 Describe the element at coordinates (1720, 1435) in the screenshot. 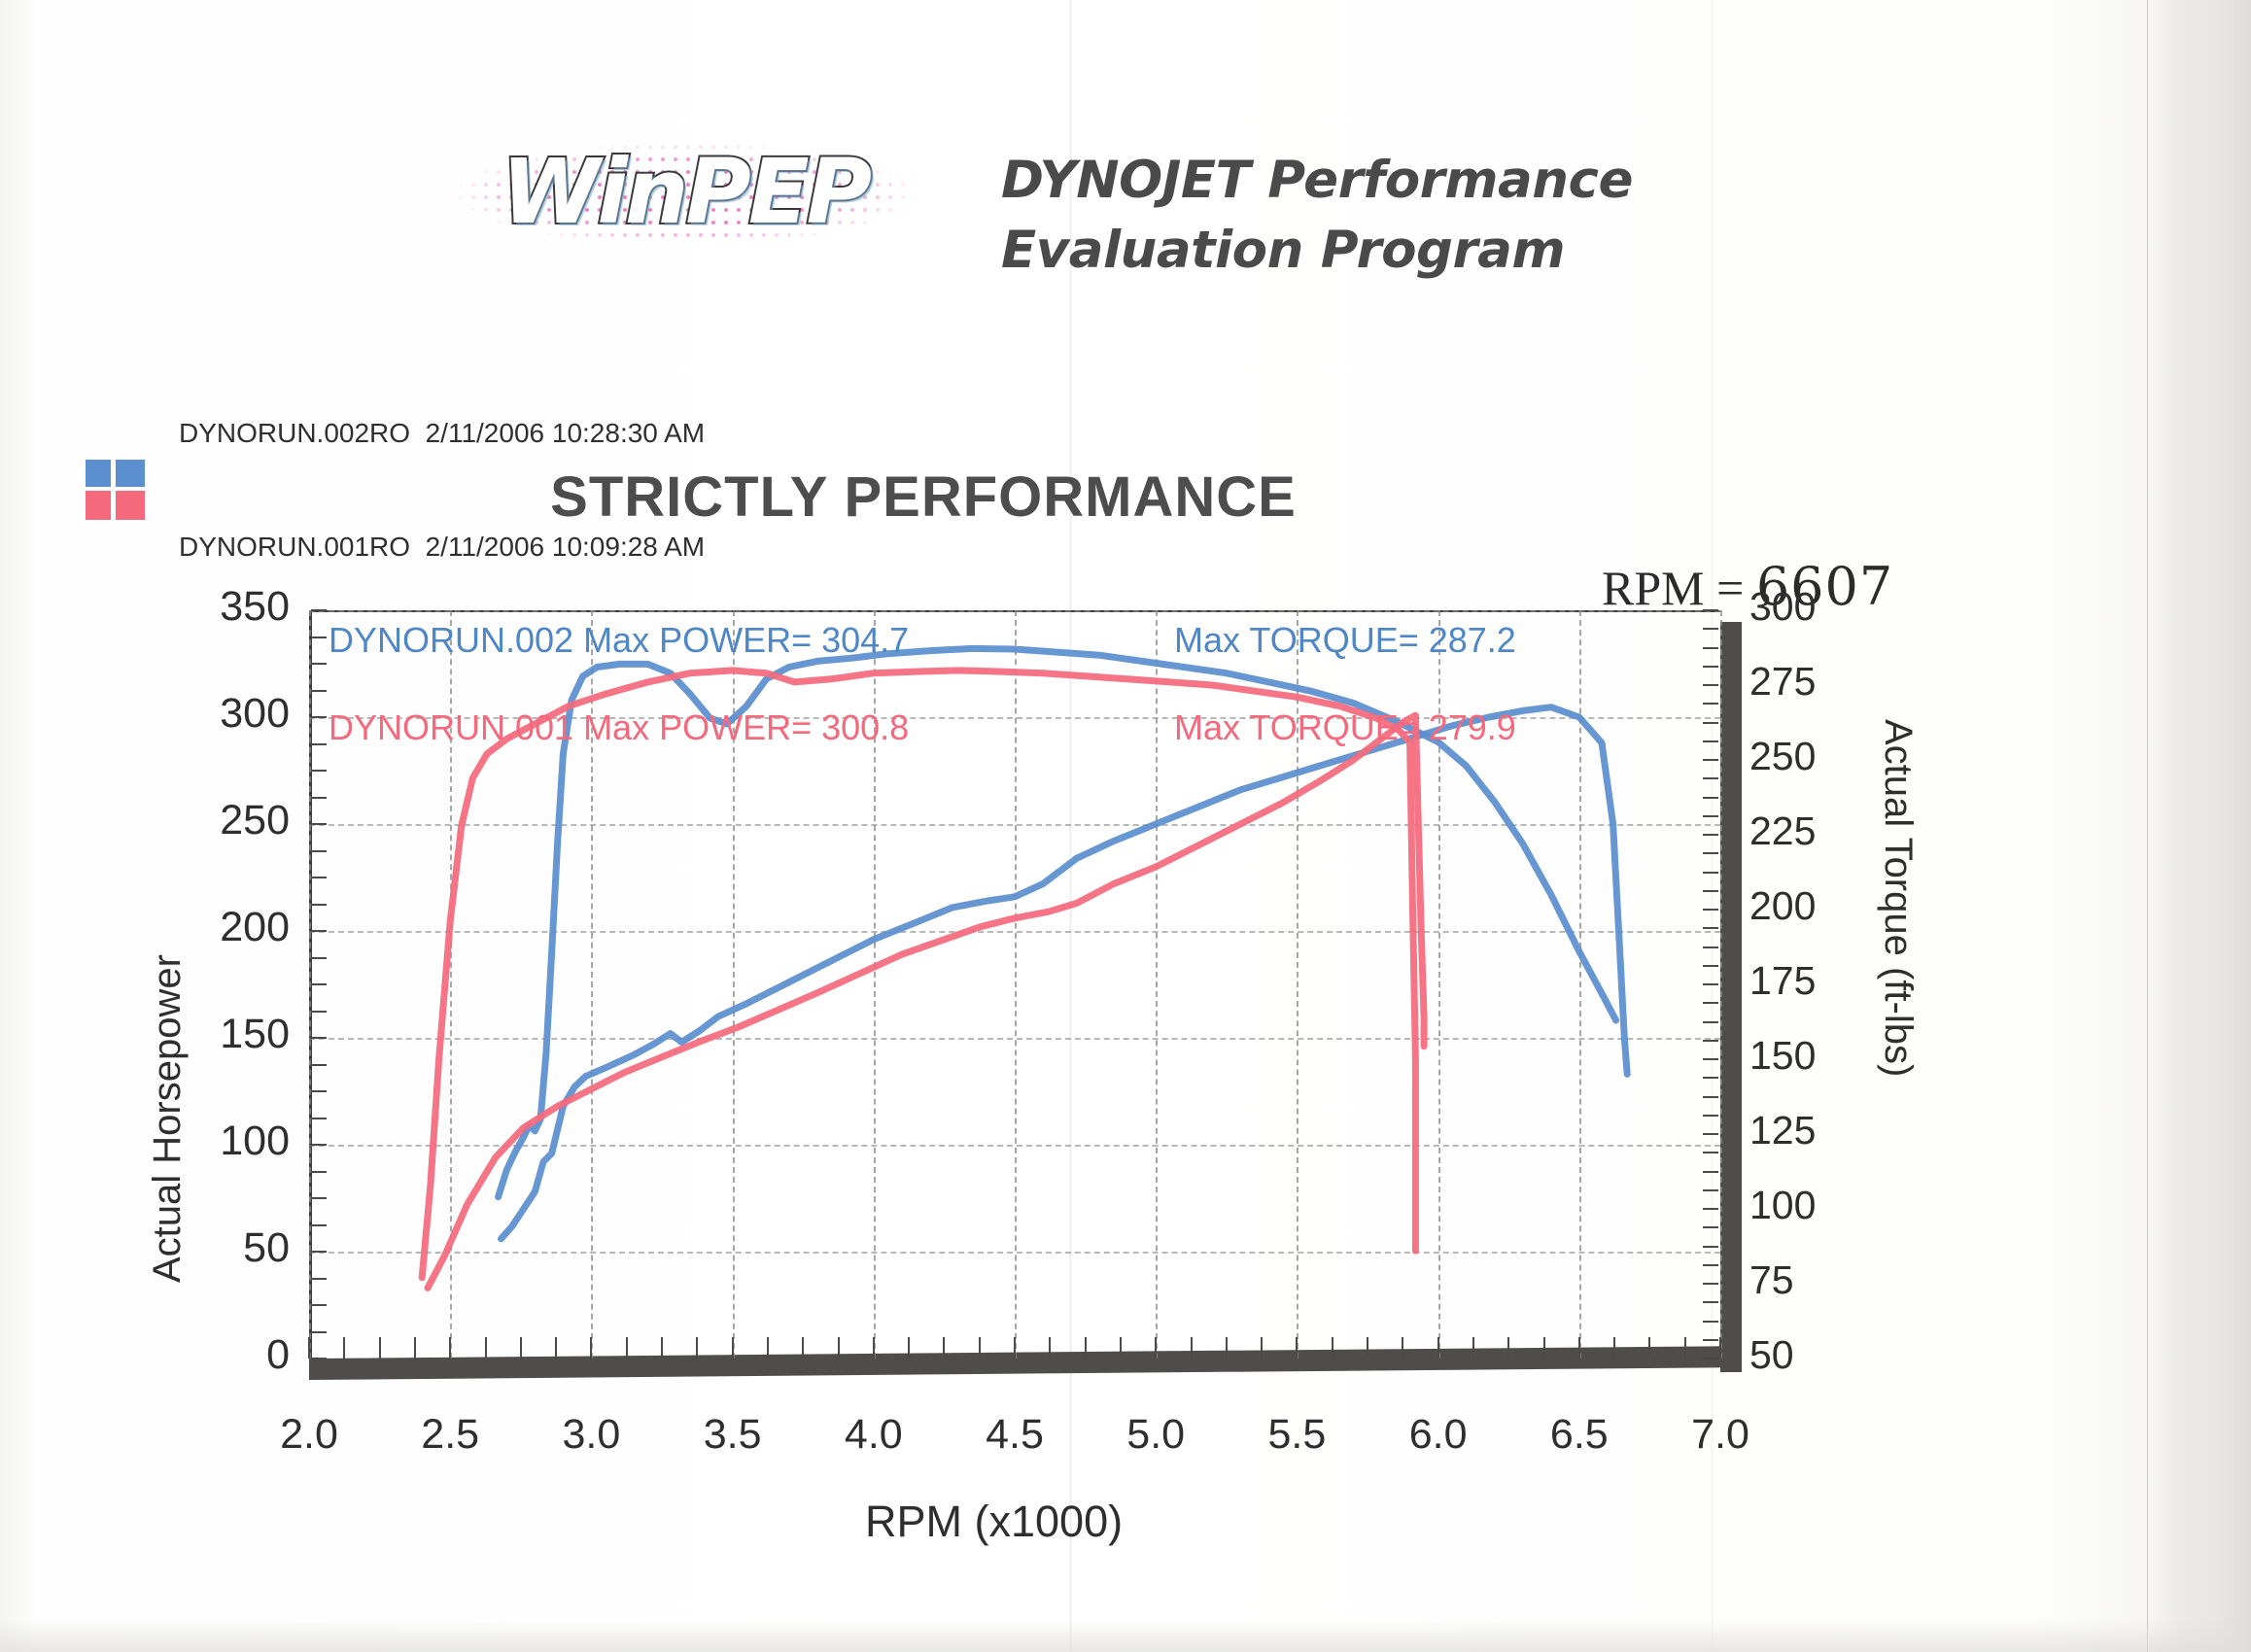

I see `x-axis-tick-label: 7.0` at that location.